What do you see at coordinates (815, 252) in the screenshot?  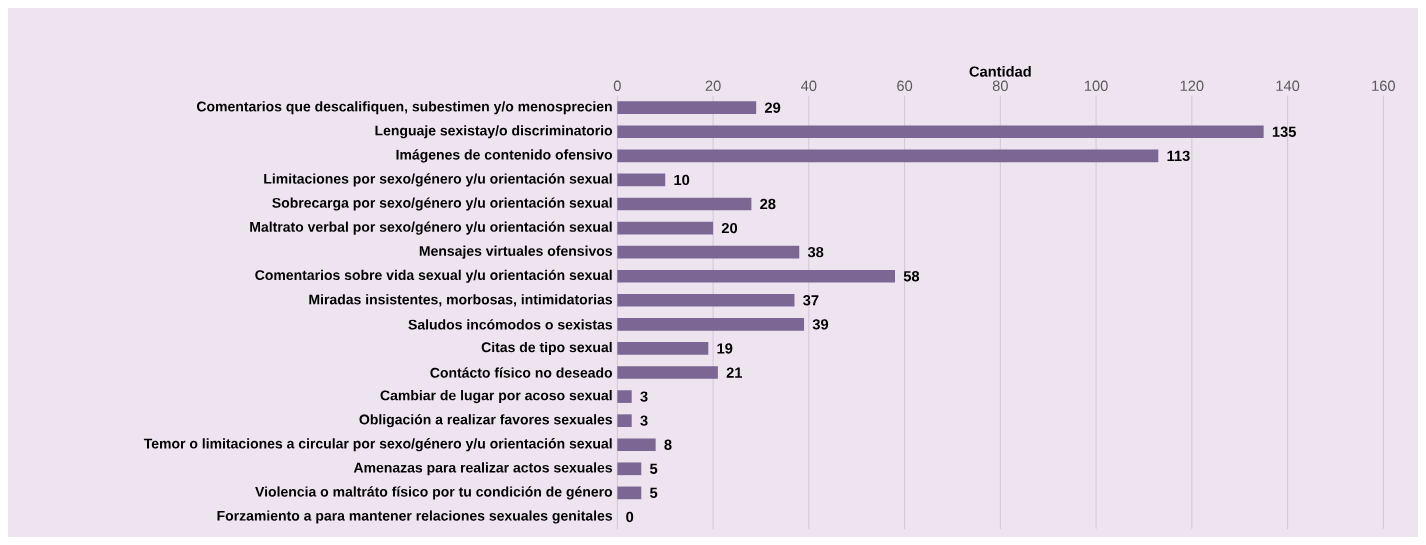 I see `data-label: 38` at bounding box center [815, 252].